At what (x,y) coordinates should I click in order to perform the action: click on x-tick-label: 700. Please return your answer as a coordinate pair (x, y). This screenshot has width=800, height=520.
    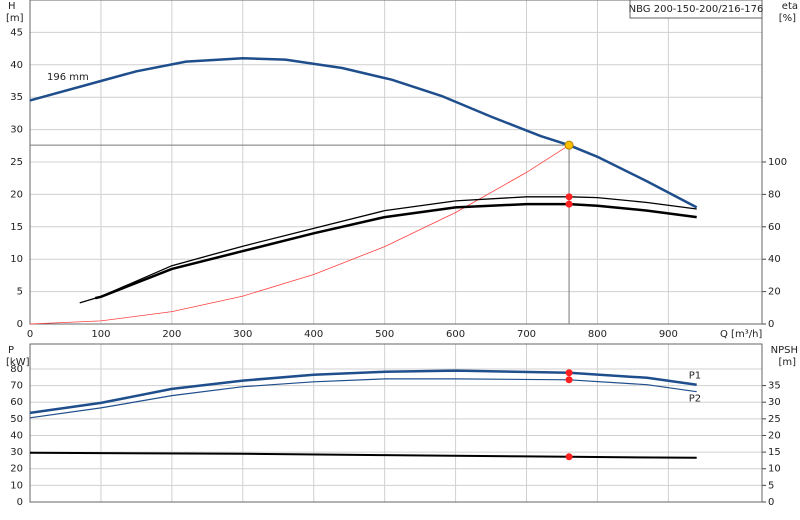
    Looking at the image, I should click on (526, 334).